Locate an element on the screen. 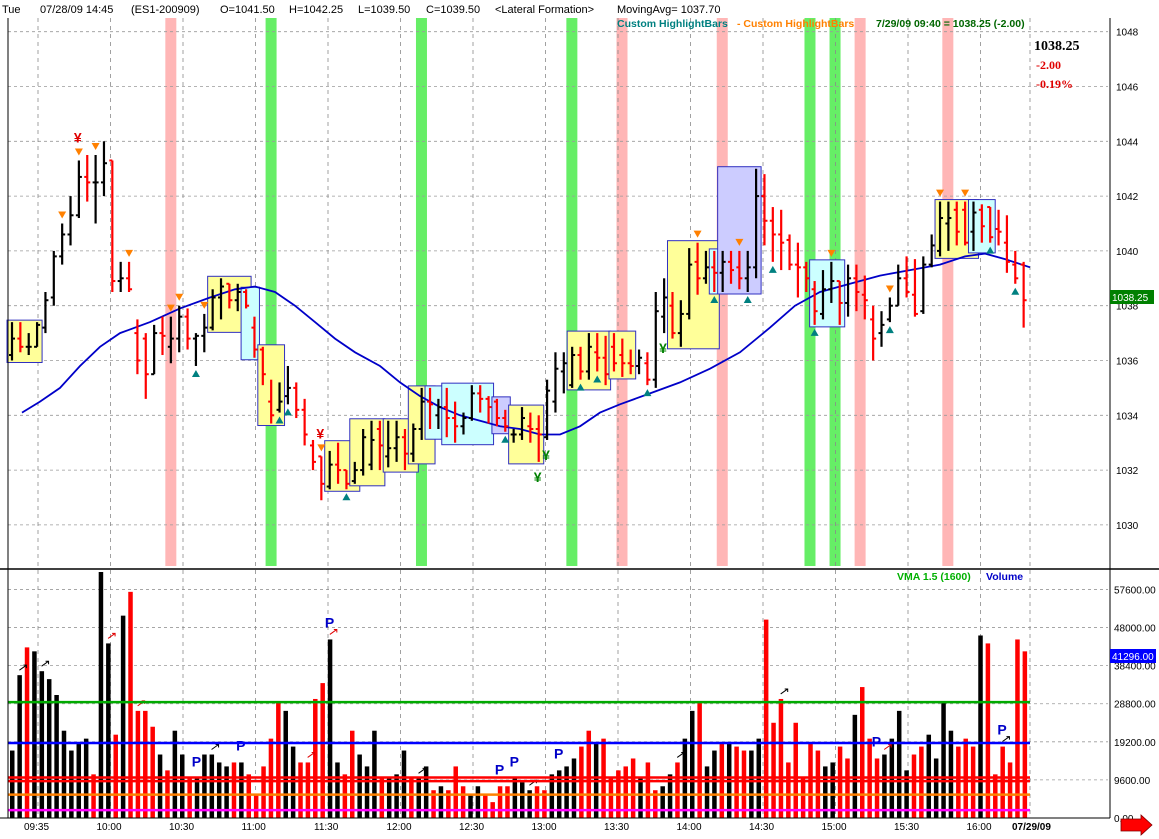 Image resolution: width=1159 pixels, height=839 pixels. scroll-right-icon is located at coordinates (1136, 825).